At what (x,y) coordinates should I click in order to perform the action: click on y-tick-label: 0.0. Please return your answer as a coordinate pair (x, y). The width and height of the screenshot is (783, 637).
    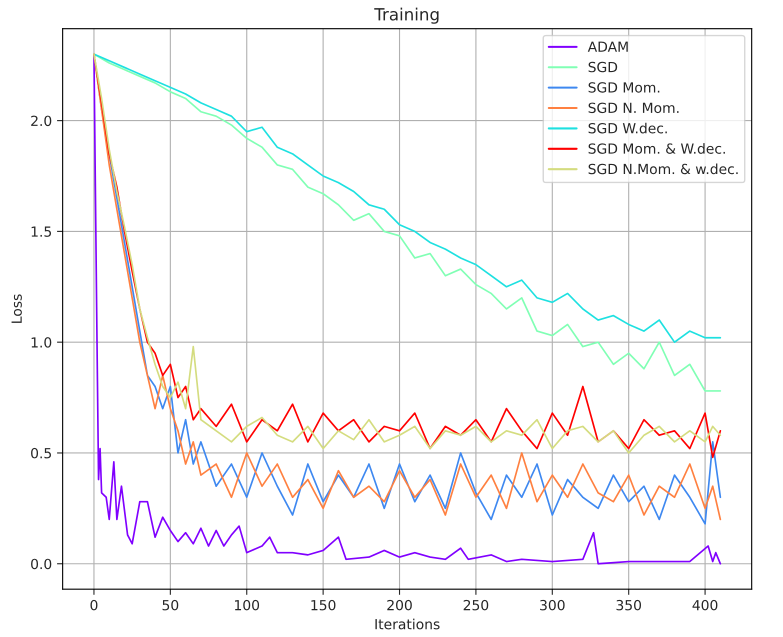
    Looking at the image, I should click on (41, 564).